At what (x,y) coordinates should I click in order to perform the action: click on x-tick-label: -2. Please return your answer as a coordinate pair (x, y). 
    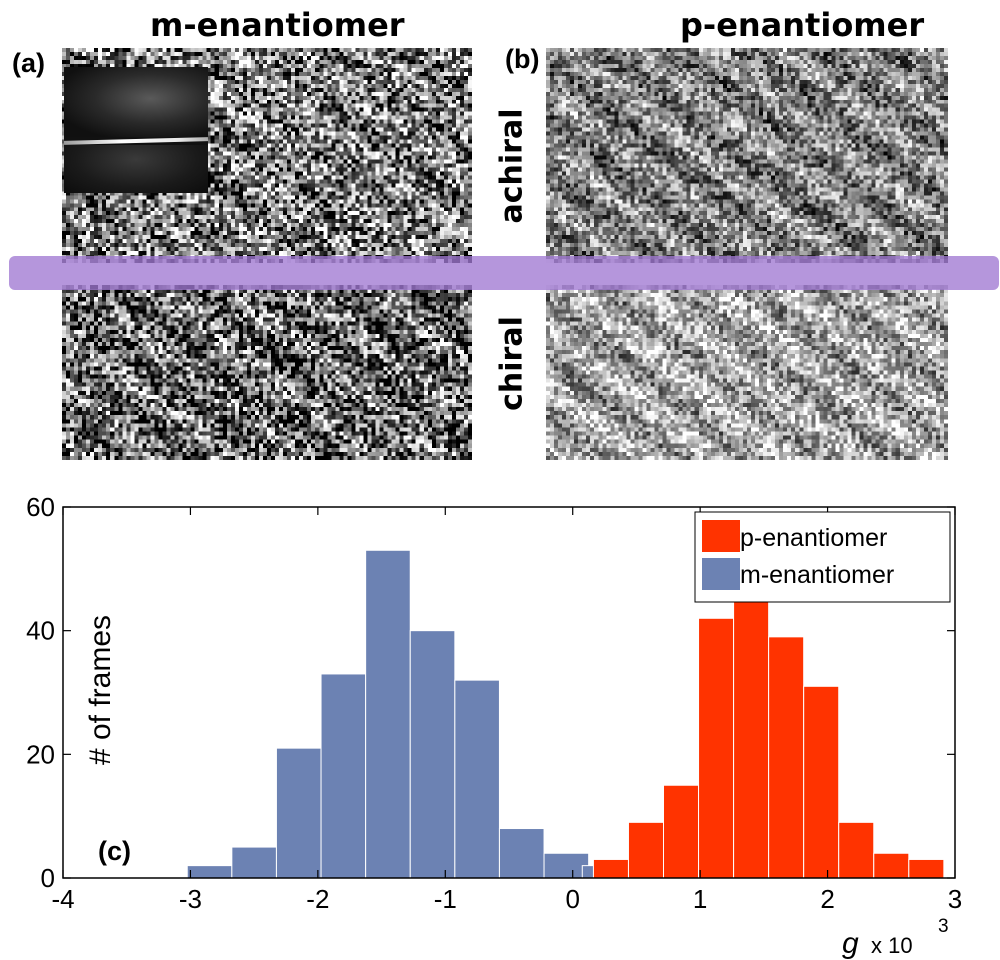
    Looking at the image, I should click on (317, 899).